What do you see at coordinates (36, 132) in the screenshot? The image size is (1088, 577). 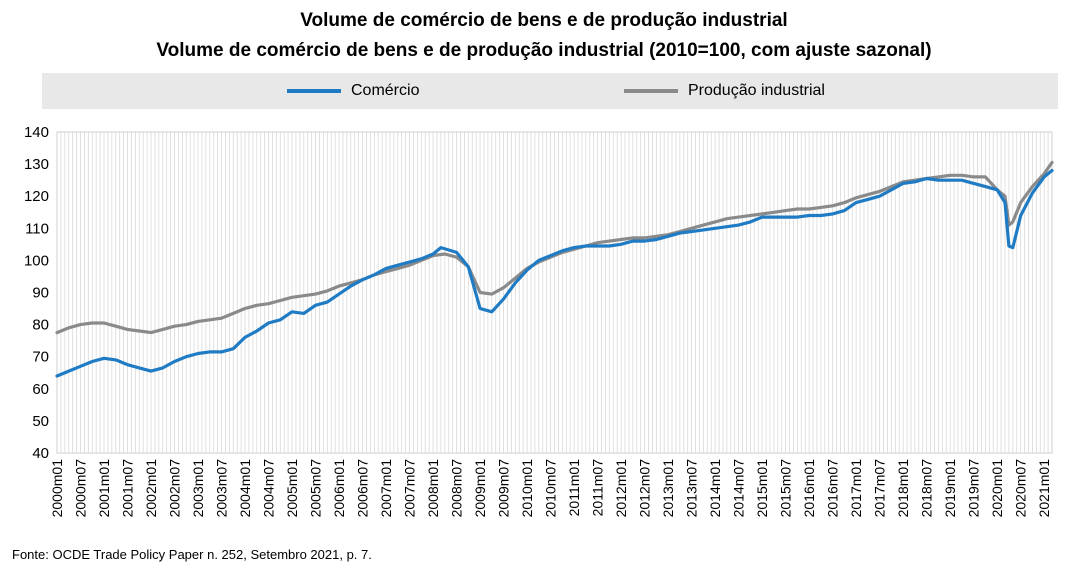 I see `y-tick-label: 140` at bounding box center [36, 132].